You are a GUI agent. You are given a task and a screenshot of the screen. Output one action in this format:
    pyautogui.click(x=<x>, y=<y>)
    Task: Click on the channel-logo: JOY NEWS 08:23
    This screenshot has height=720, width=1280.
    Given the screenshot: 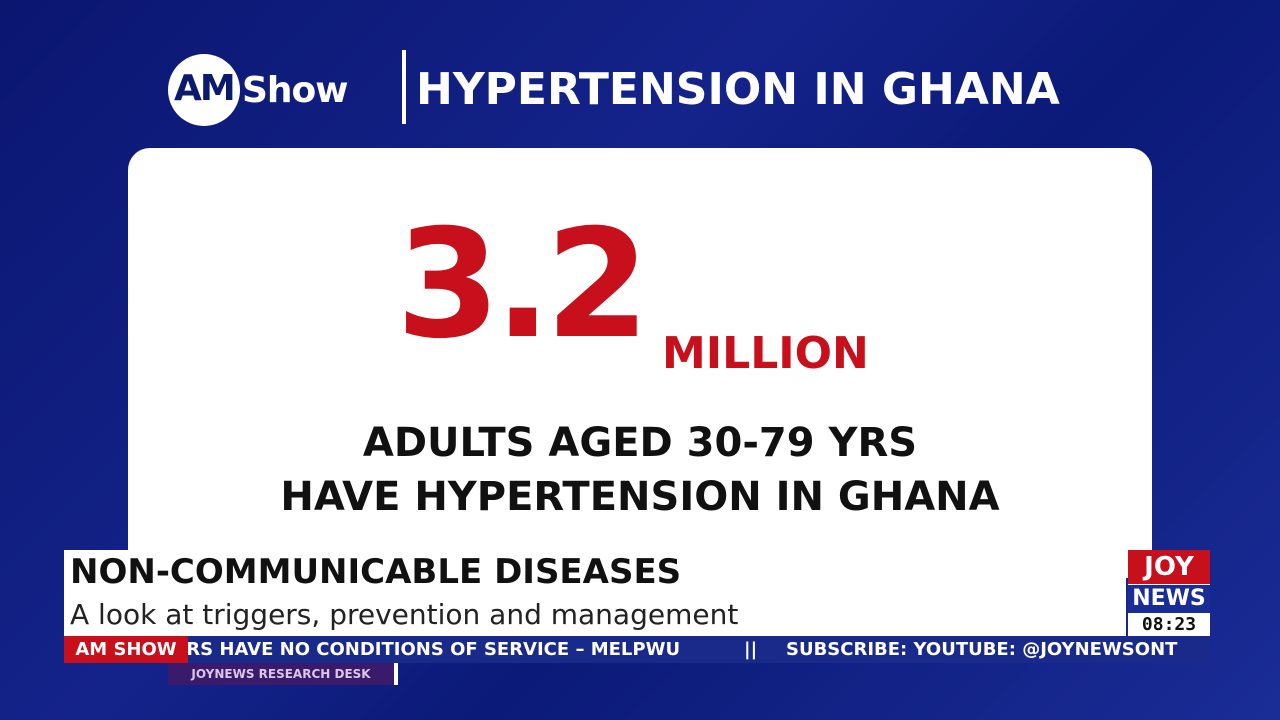 What is the action you would take?
    pyautogui.click(x=1169, y=593)
    